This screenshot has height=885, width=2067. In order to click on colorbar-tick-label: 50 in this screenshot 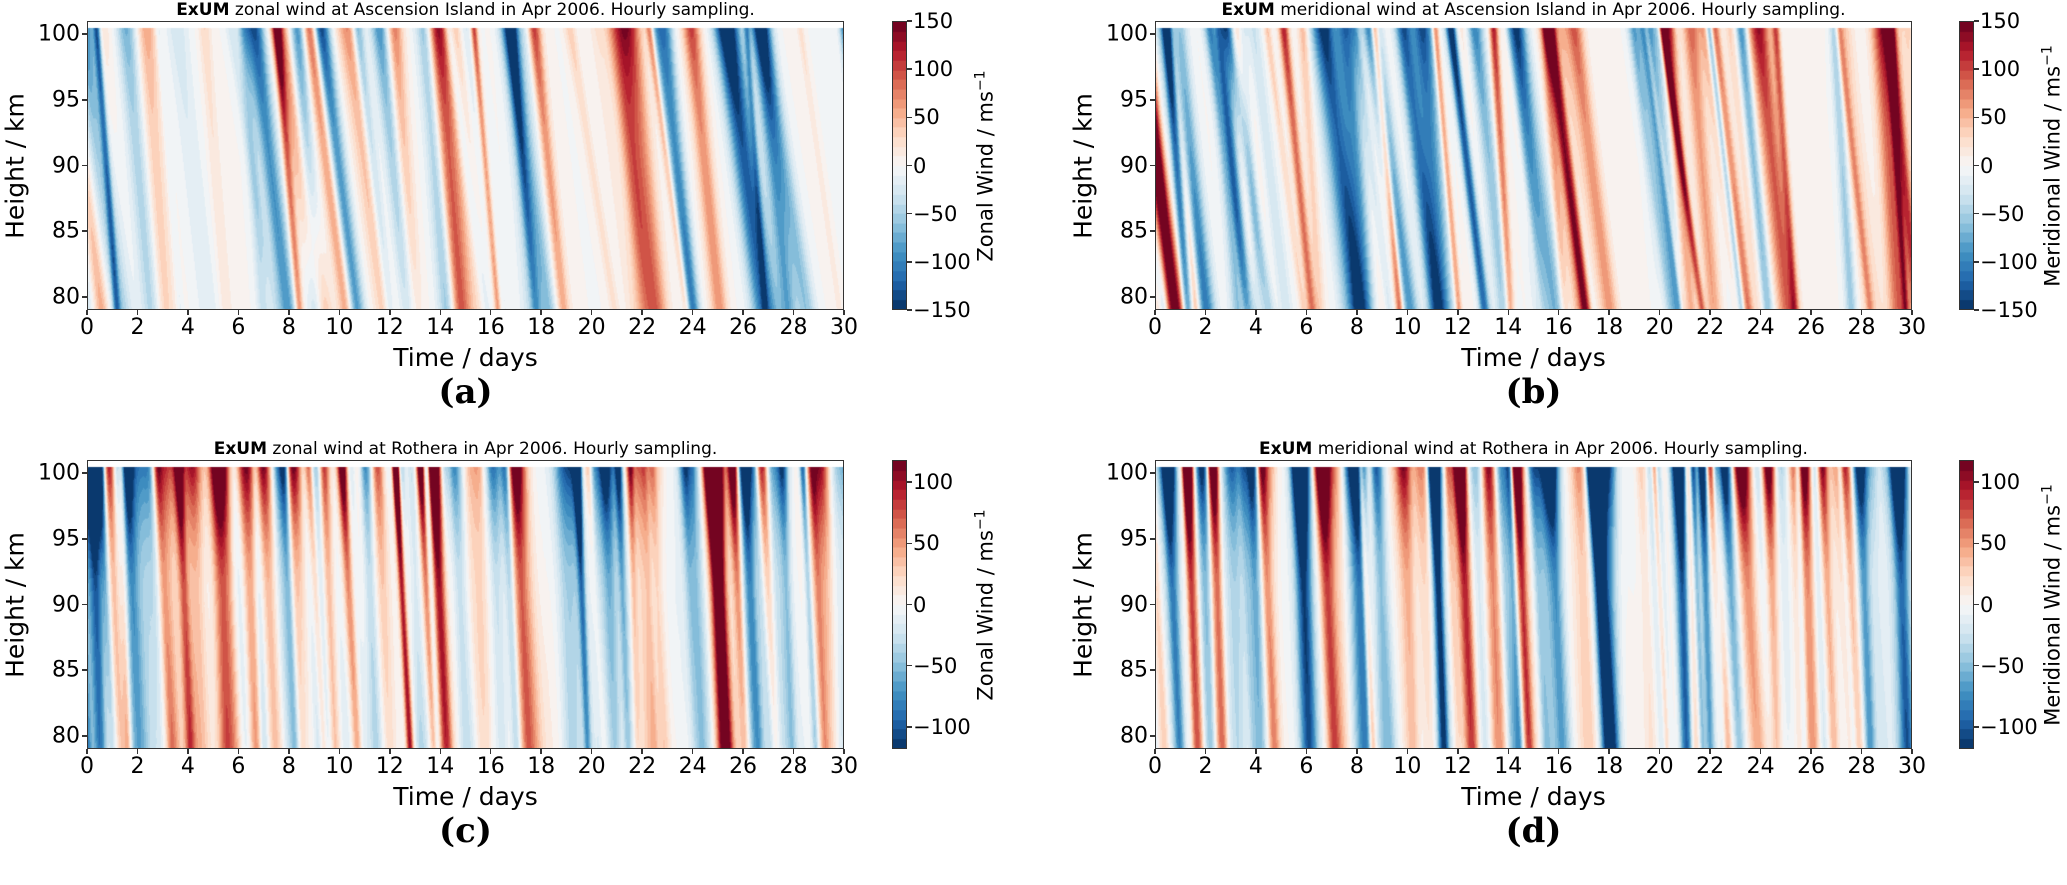, I will do `click(926, 117)`.